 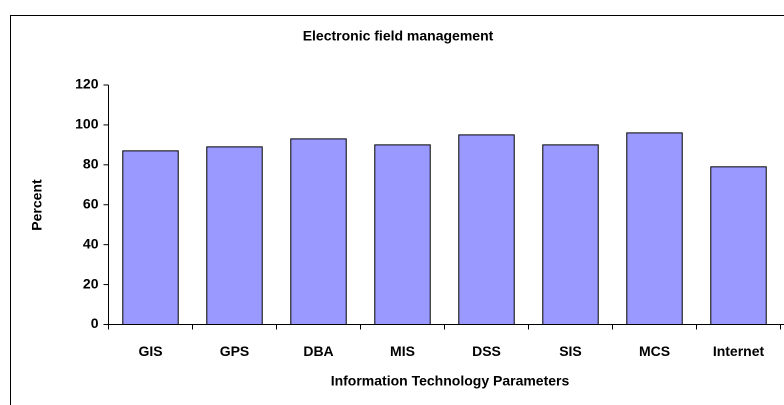 What do you see at coordinates (402, 351) in the screenshot?
I see `x-tick-label: MIS` at bounding box center [402, 351].